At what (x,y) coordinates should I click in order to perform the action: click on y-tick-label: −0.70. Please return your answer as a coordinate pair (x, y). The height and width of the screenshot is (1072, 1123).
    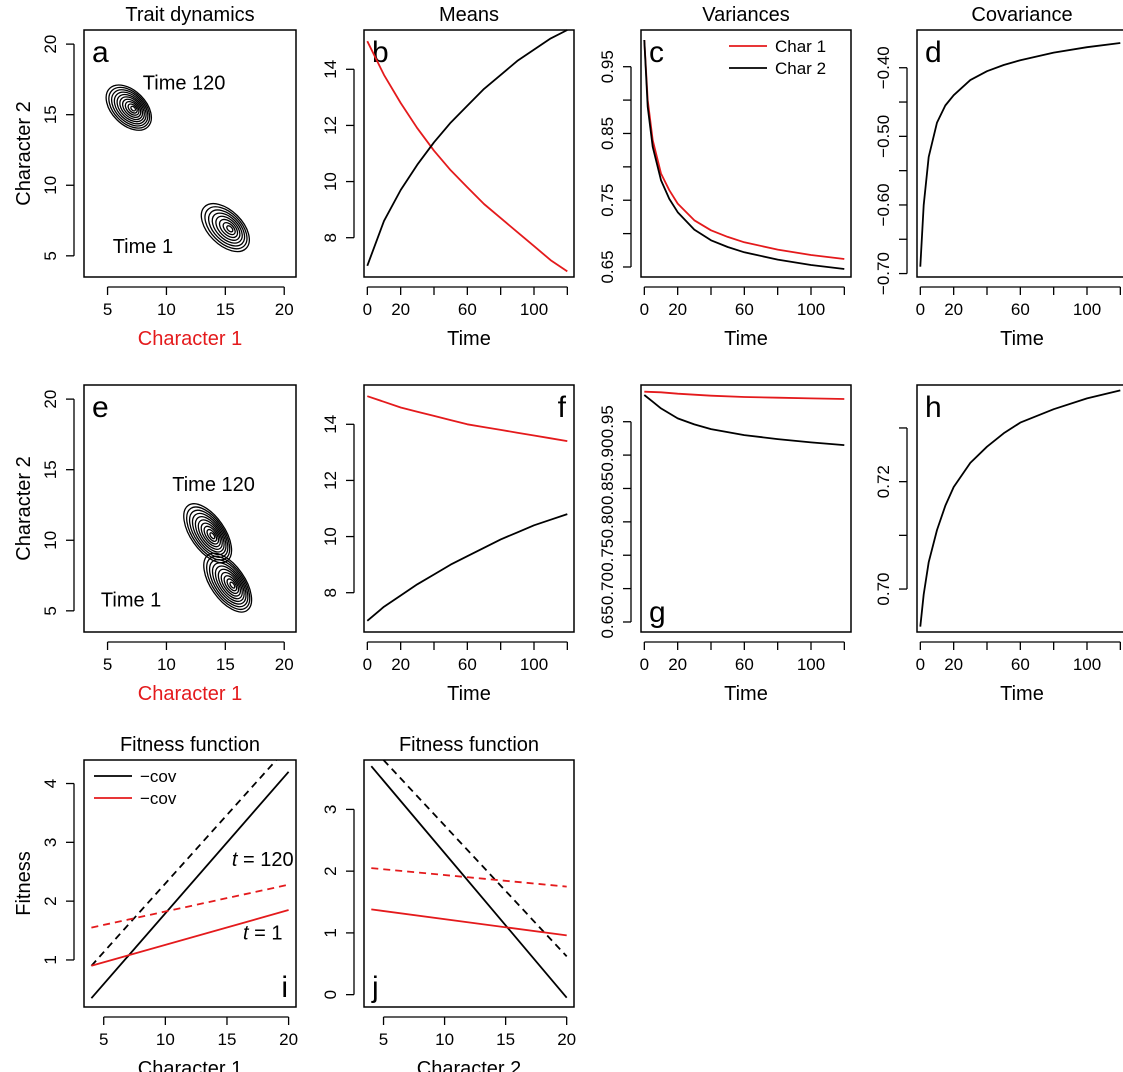
    Looking at the image, I should click on (883, 273).